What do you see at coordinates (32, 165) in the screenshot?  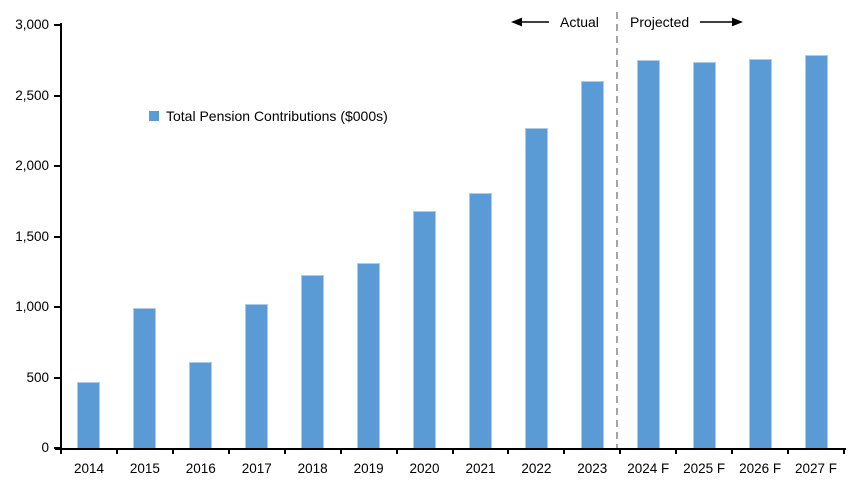 I see `y-tick-label-2000: 2,000` at bounding box center [32, 165].